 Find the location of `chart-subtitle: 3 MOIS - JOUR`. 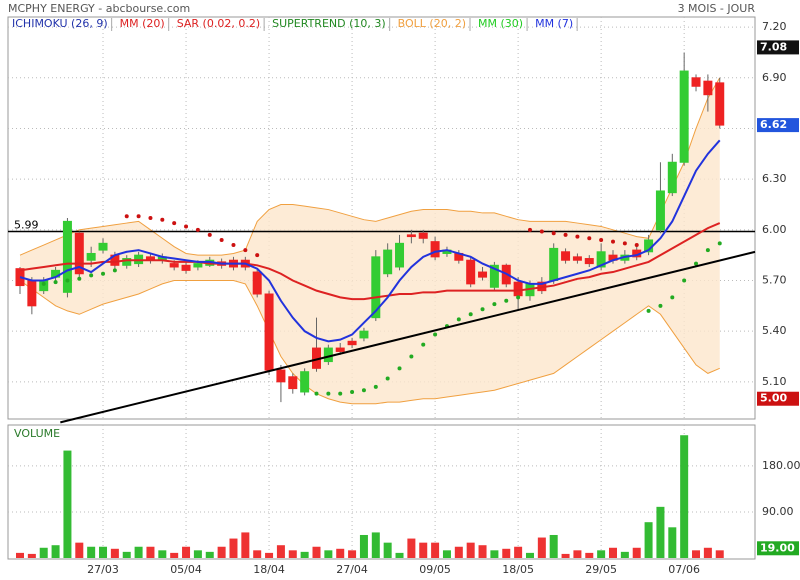

chart-subtitle: 3 MOIS - JOUR is located at coordinates (717, 8).